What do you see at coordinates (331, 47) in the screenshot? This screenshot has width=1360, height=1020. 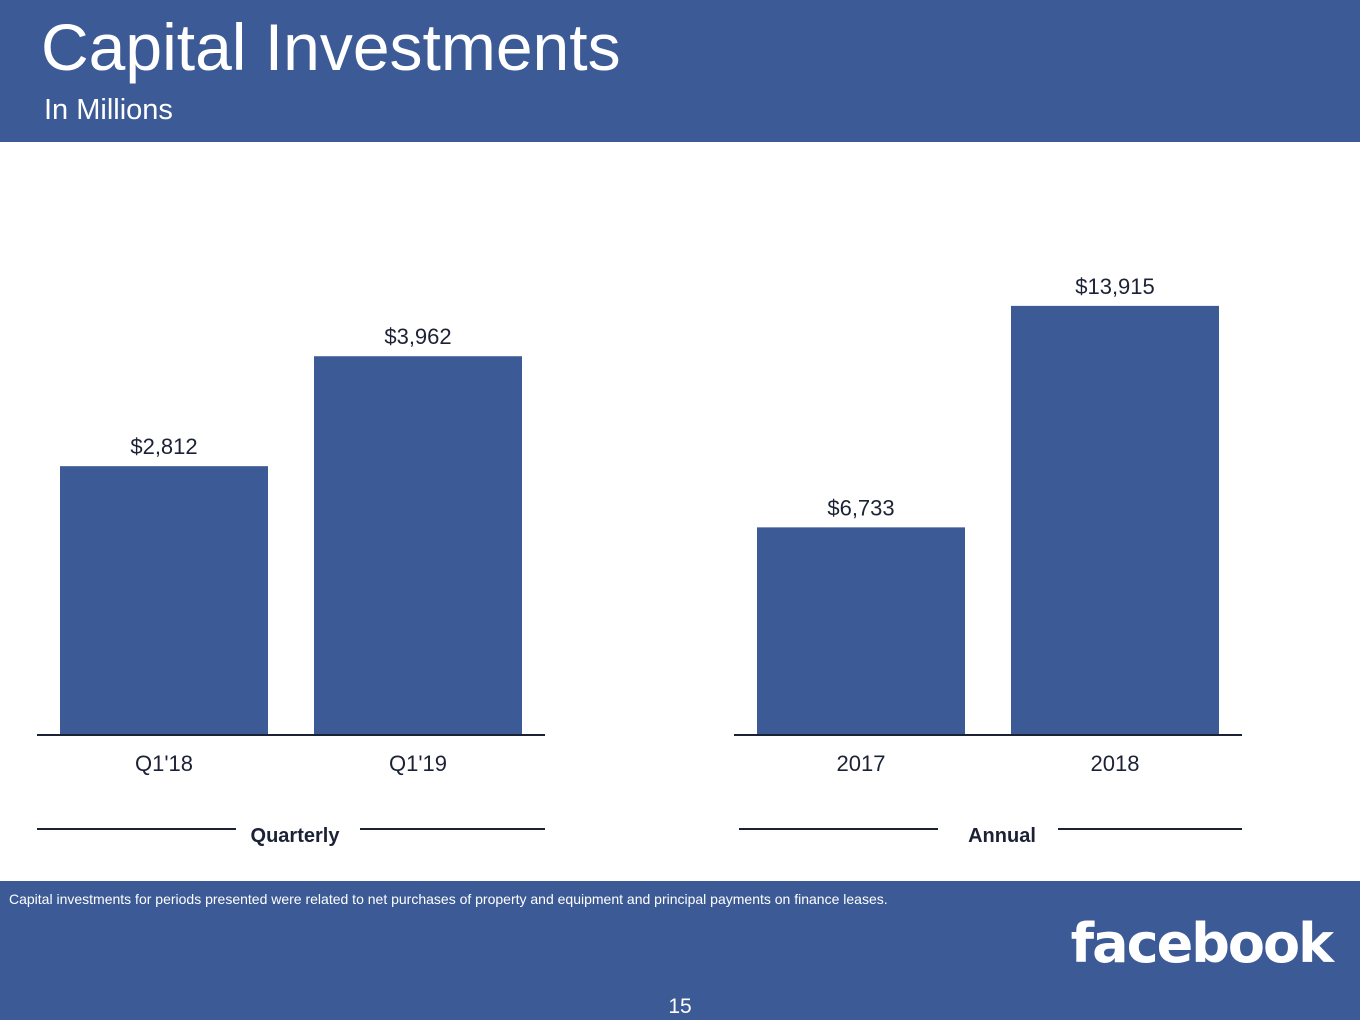 I see `page-title: Capital Investments` at bounding box center [331, 47].